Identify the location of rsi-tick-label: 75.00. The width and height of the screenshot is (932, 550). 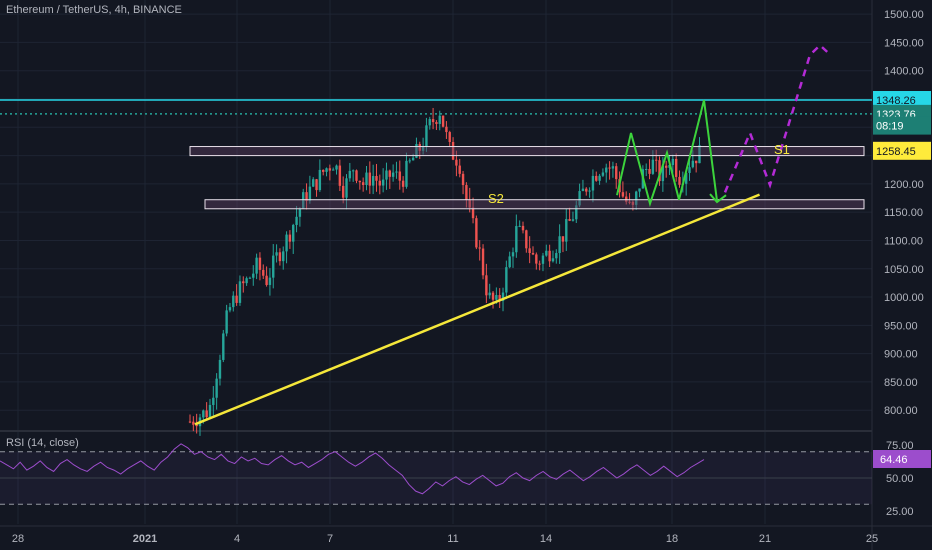
(900, 446).